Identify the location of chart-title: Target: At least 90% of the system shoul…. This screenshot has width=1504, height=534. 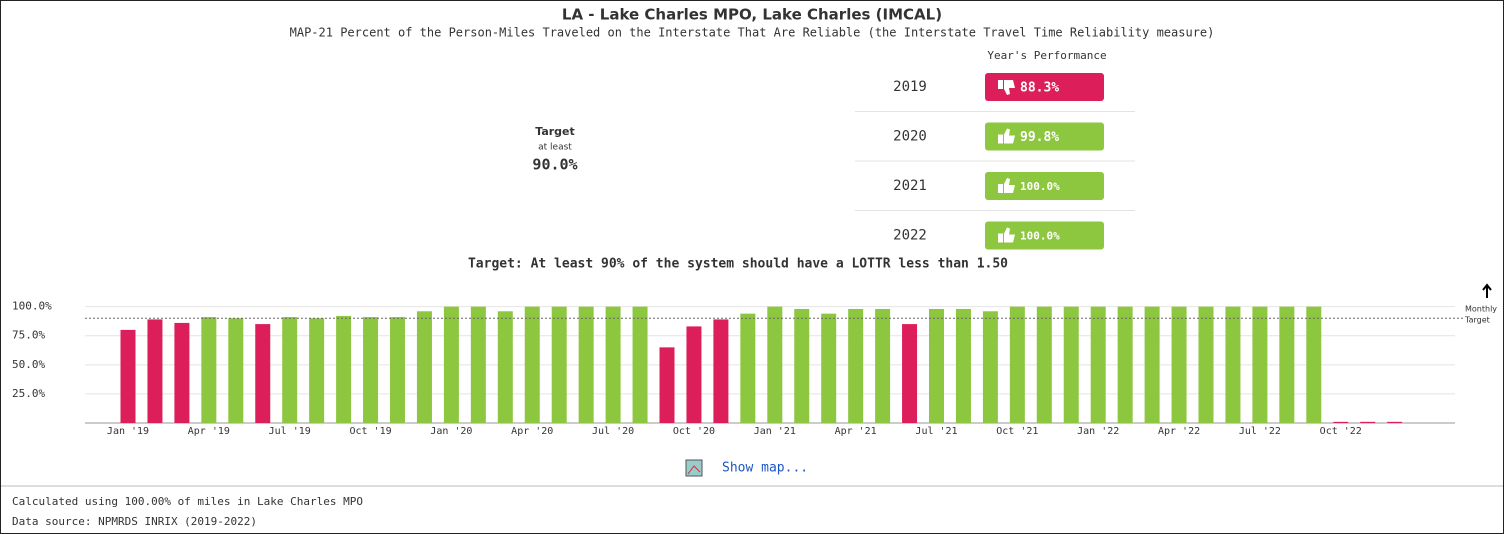
(738, 264).